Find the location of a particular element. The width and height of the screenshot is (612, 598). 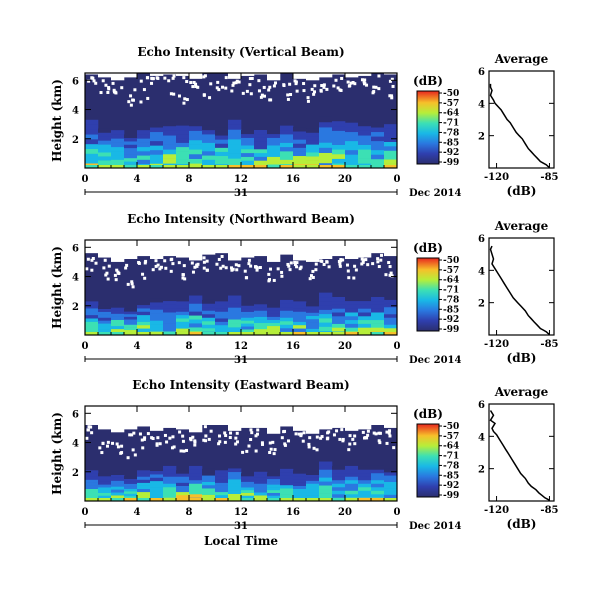

average-profile-line is located at coordinates (519, 125).